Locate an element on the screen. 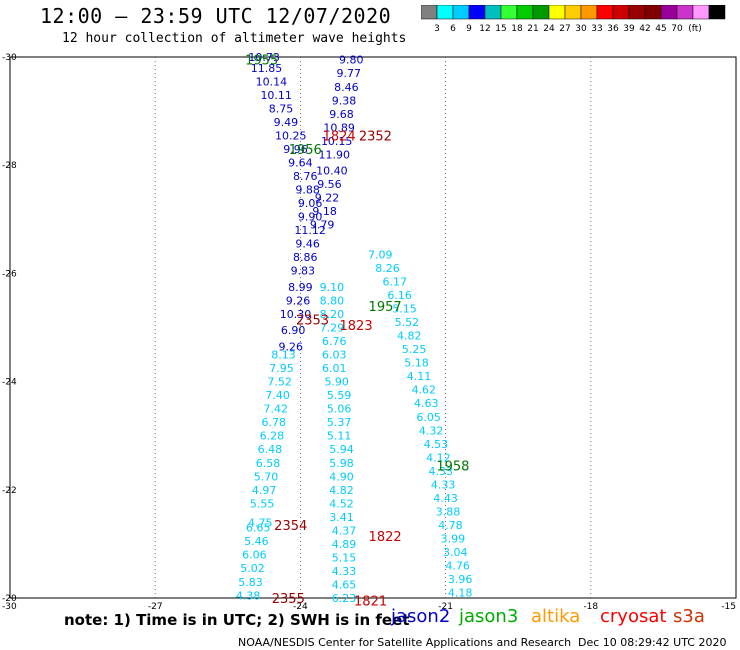 The height and width of the screenshot is (650, 740). colorbar-label: 27 is located at coordinates (564, 29).